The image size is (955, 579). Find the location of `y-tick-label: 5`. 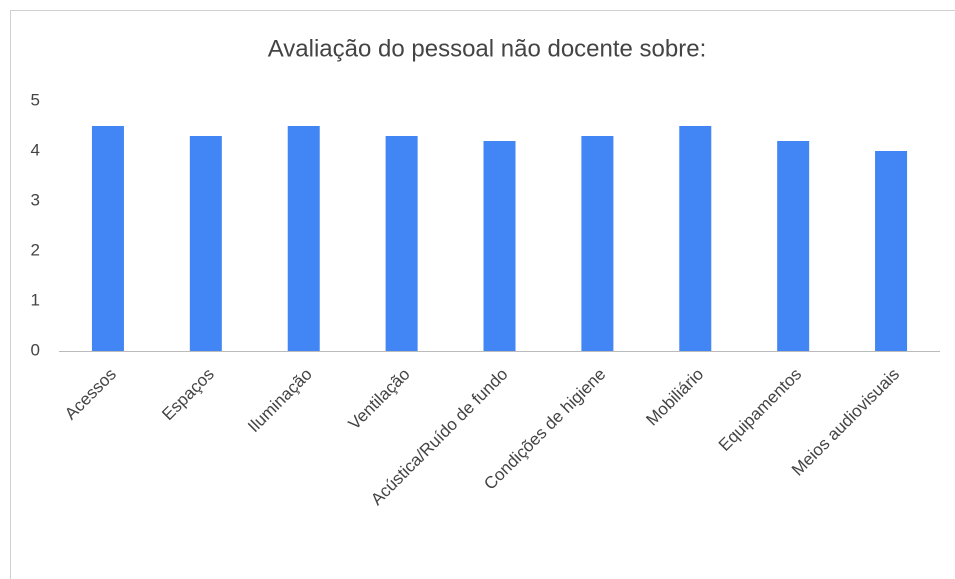

y-tick-label: 5 is located at coordinates (35, 99).